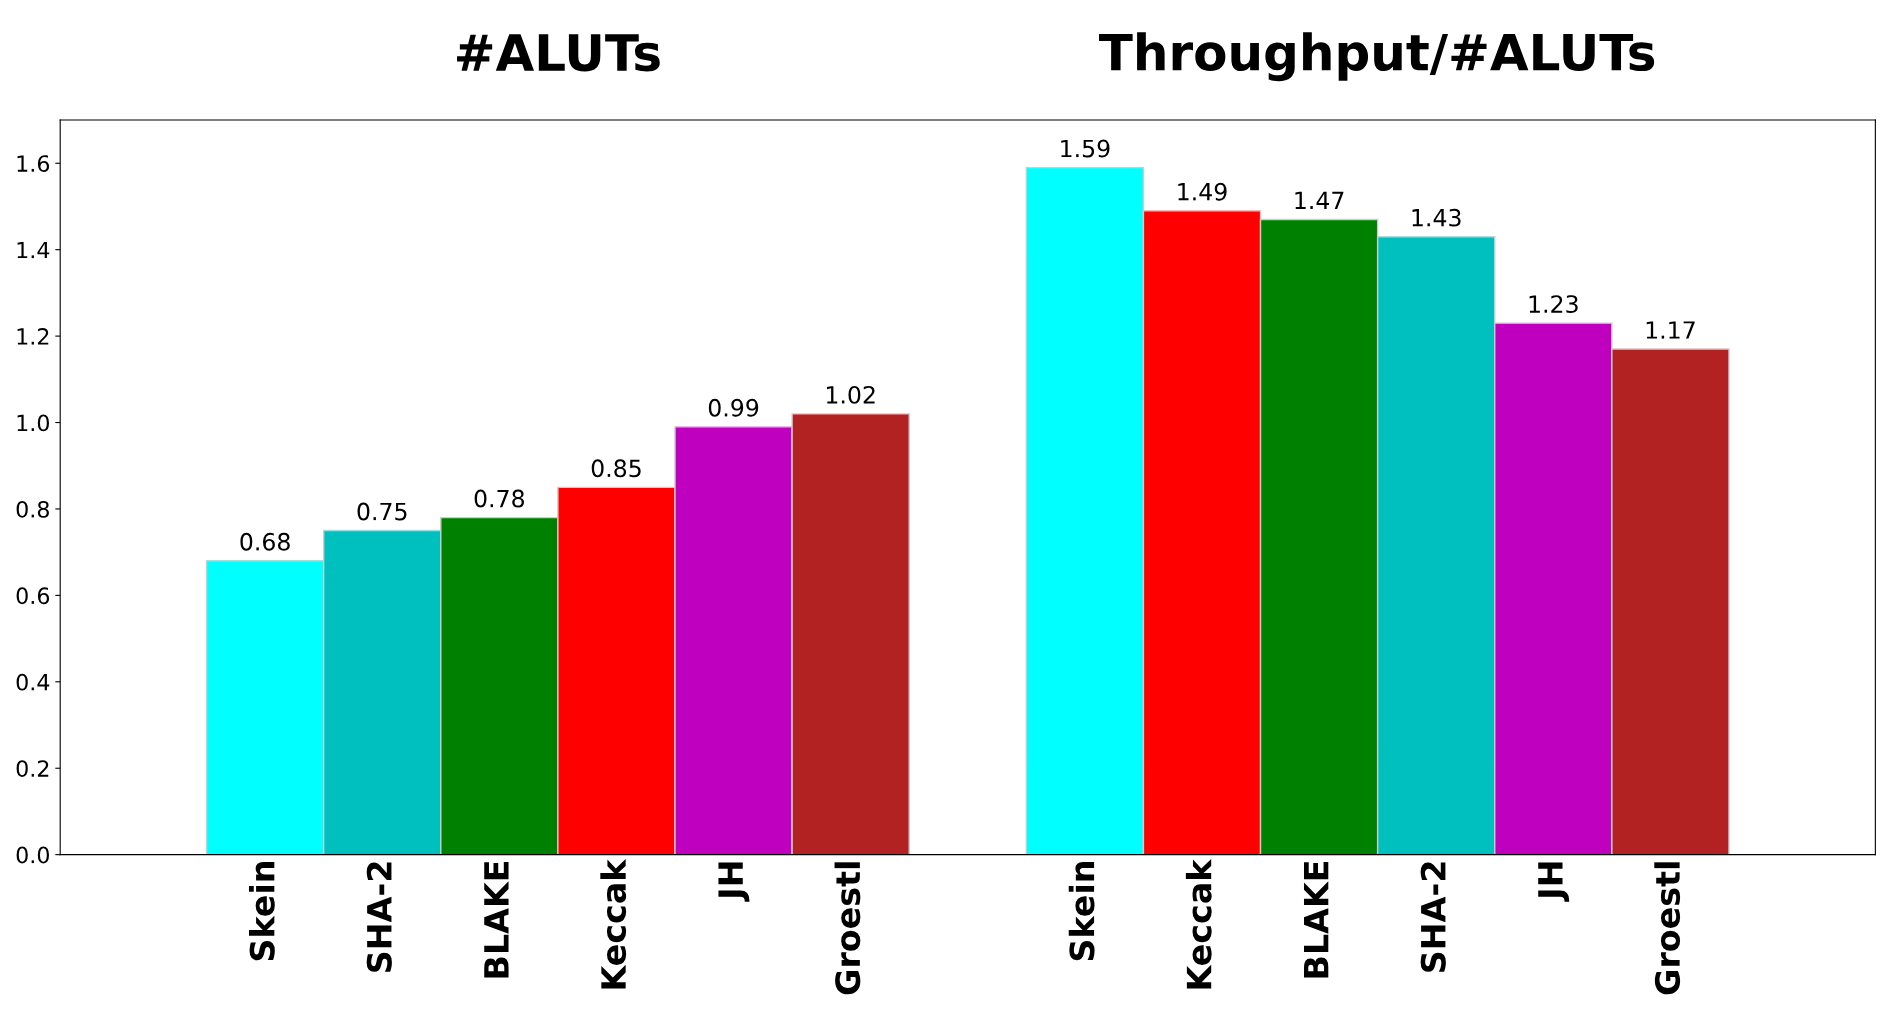 The width and height of the screenshot is (1881, 1026). I want to click on data-label: 0.85, so click(616, 468).